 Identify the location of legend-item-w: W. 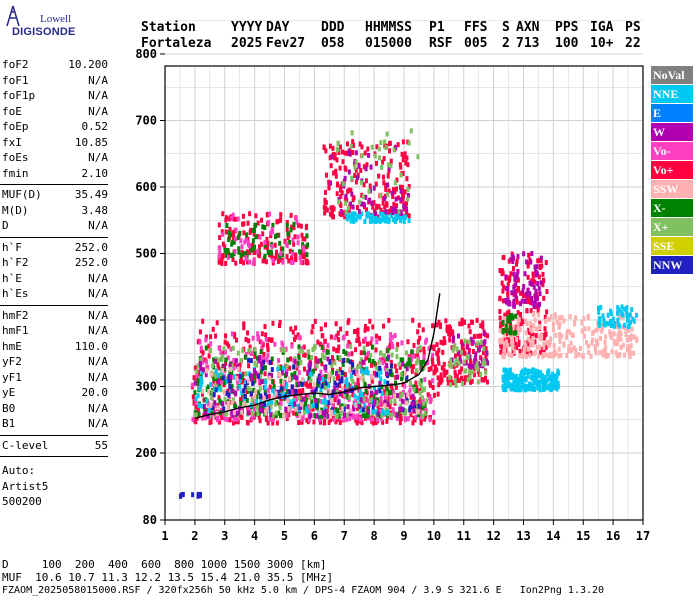
(672, 132).